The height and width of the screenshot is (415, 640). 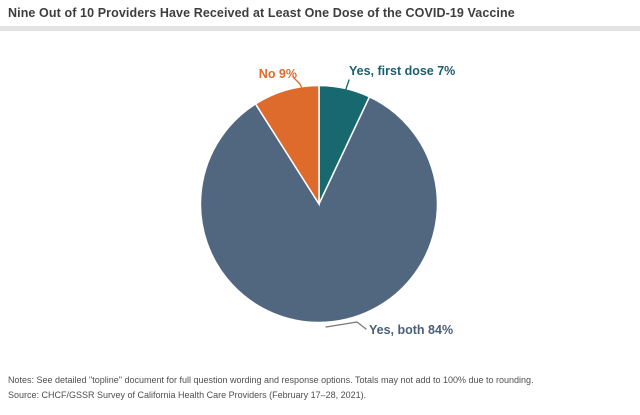 I want to click on leader-line-no, so click(x=298, y=84).